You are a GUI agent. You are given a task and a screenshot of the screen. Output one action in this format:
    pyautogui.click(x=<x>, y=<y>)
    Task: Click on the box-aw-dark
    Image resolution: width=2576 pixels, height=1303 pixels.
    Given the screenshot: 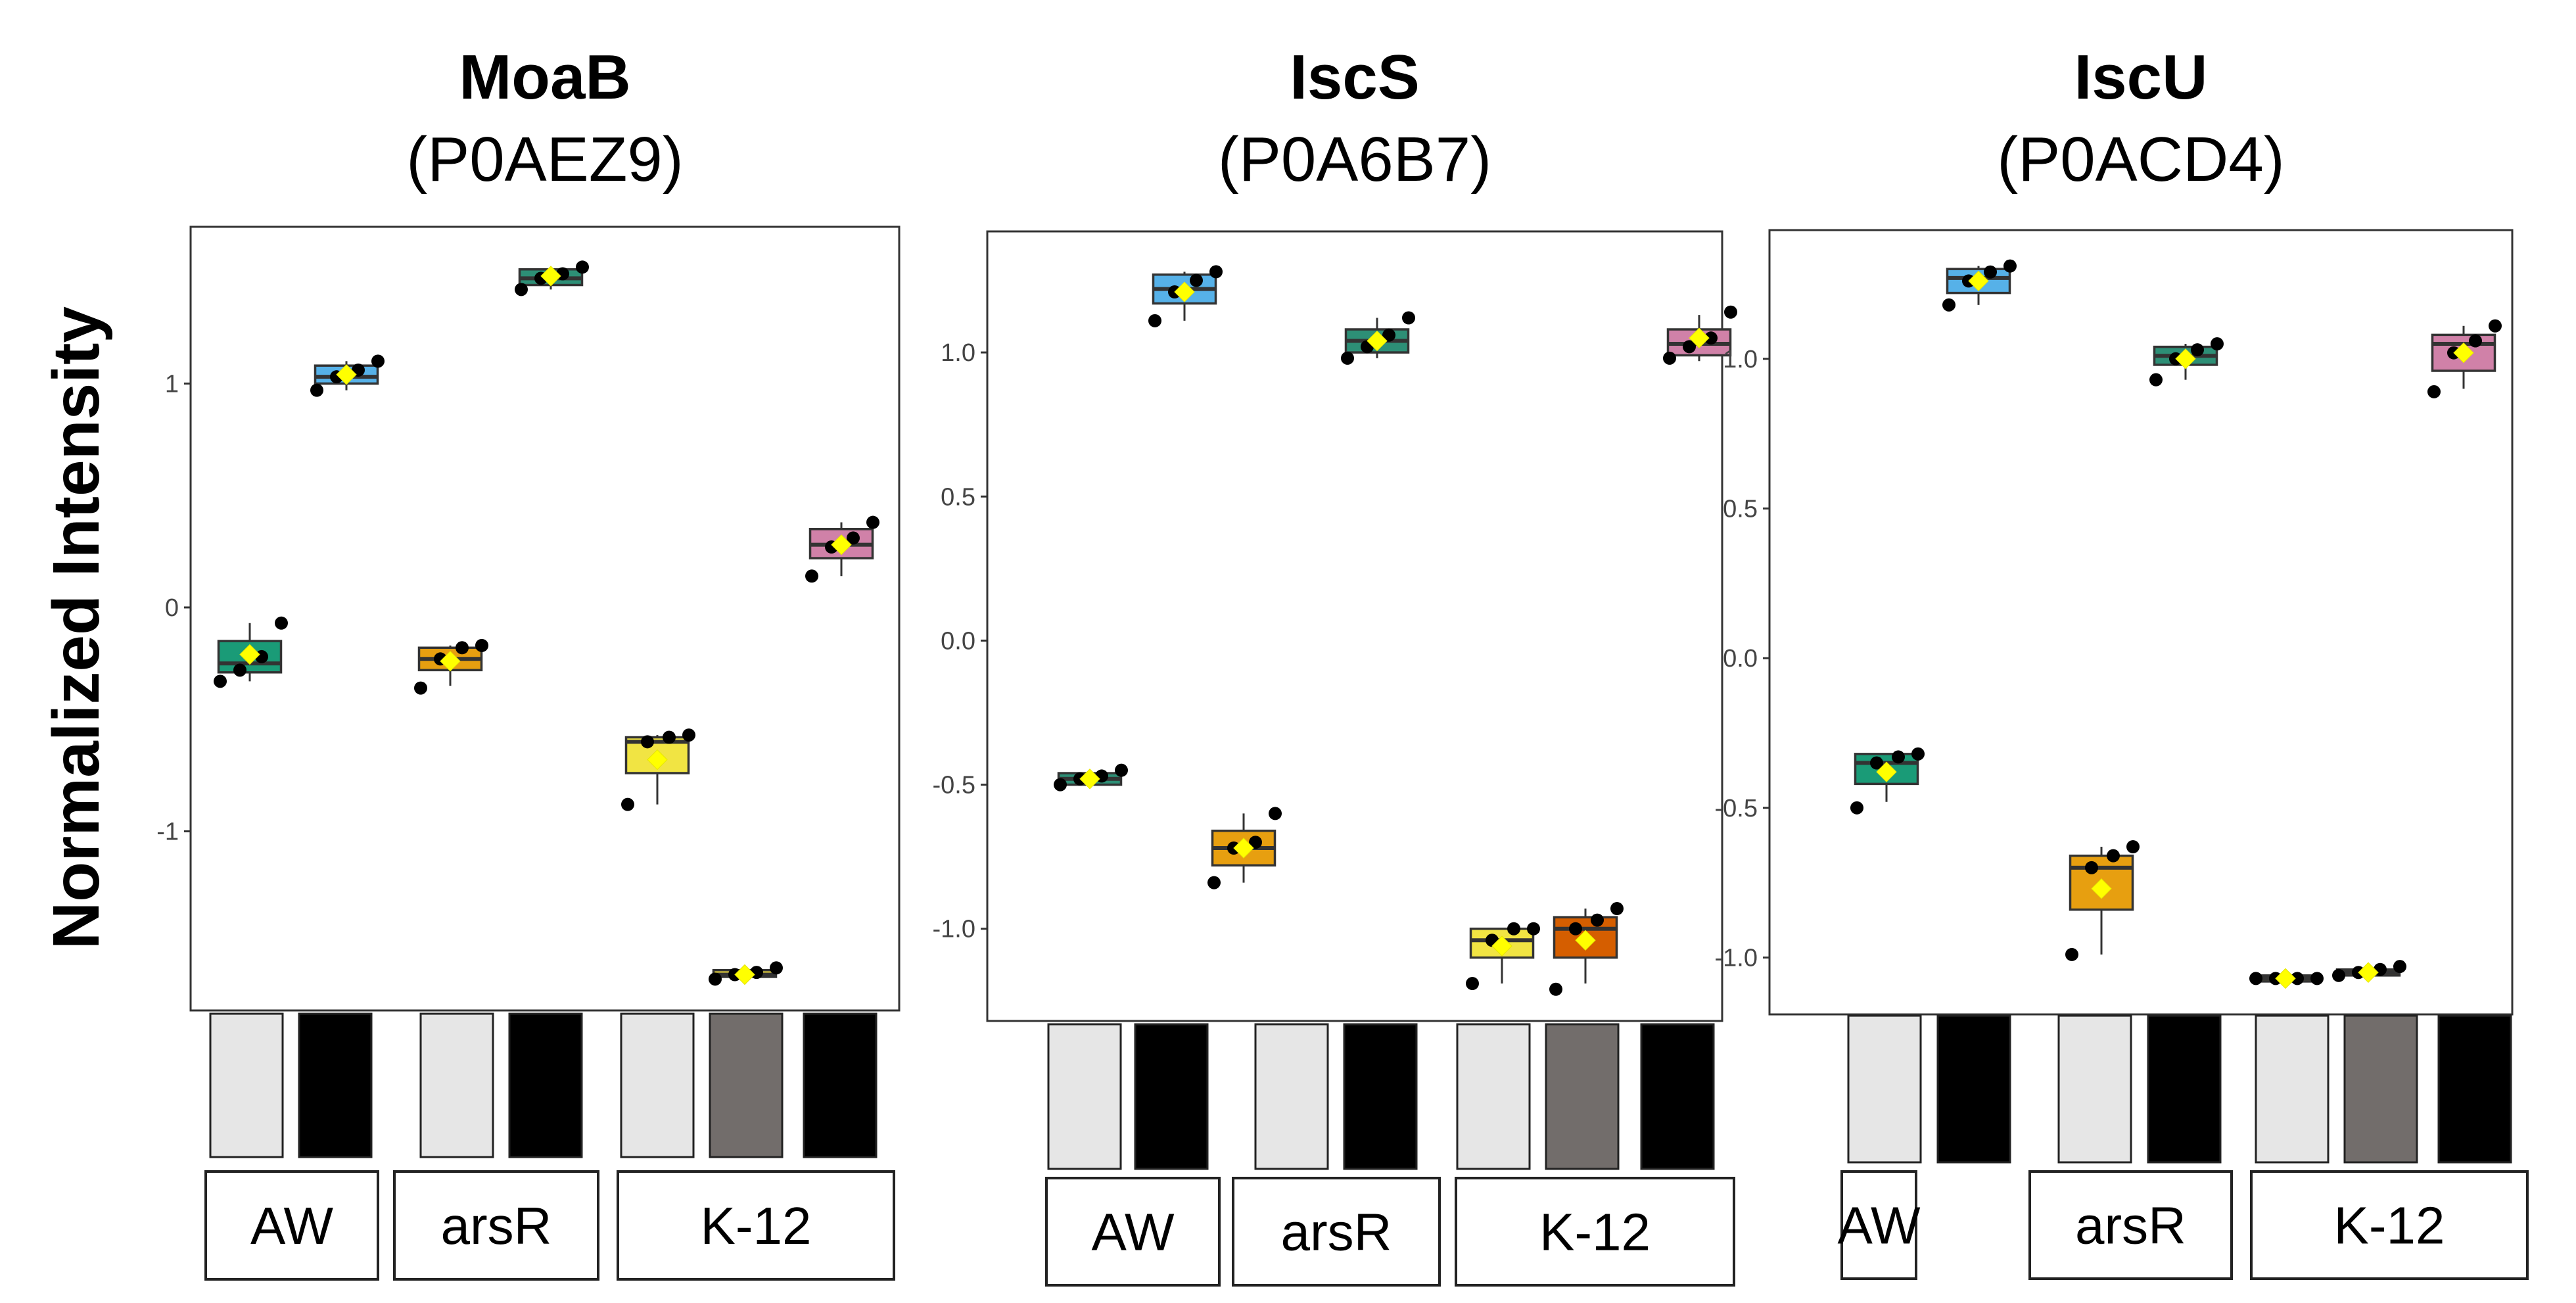 What is the action you would take?
    pyautogui.click(x=1980, y=285)
    